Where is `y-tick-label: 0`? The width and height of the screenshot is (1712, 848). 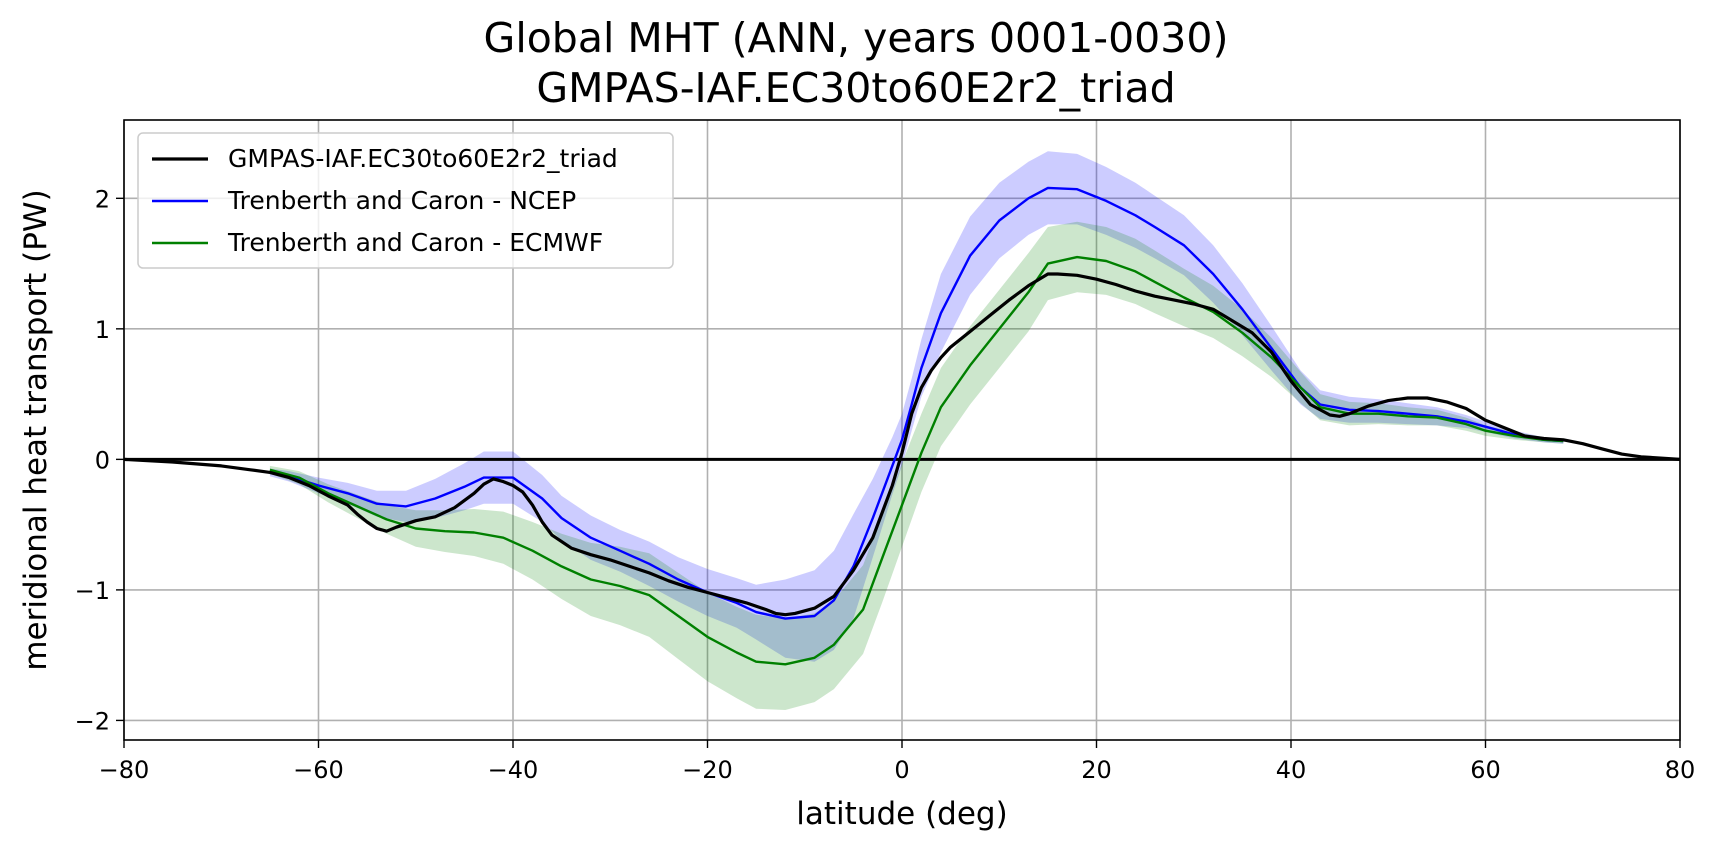 y-tick-label: 0 is located at coordinates (102, 460).